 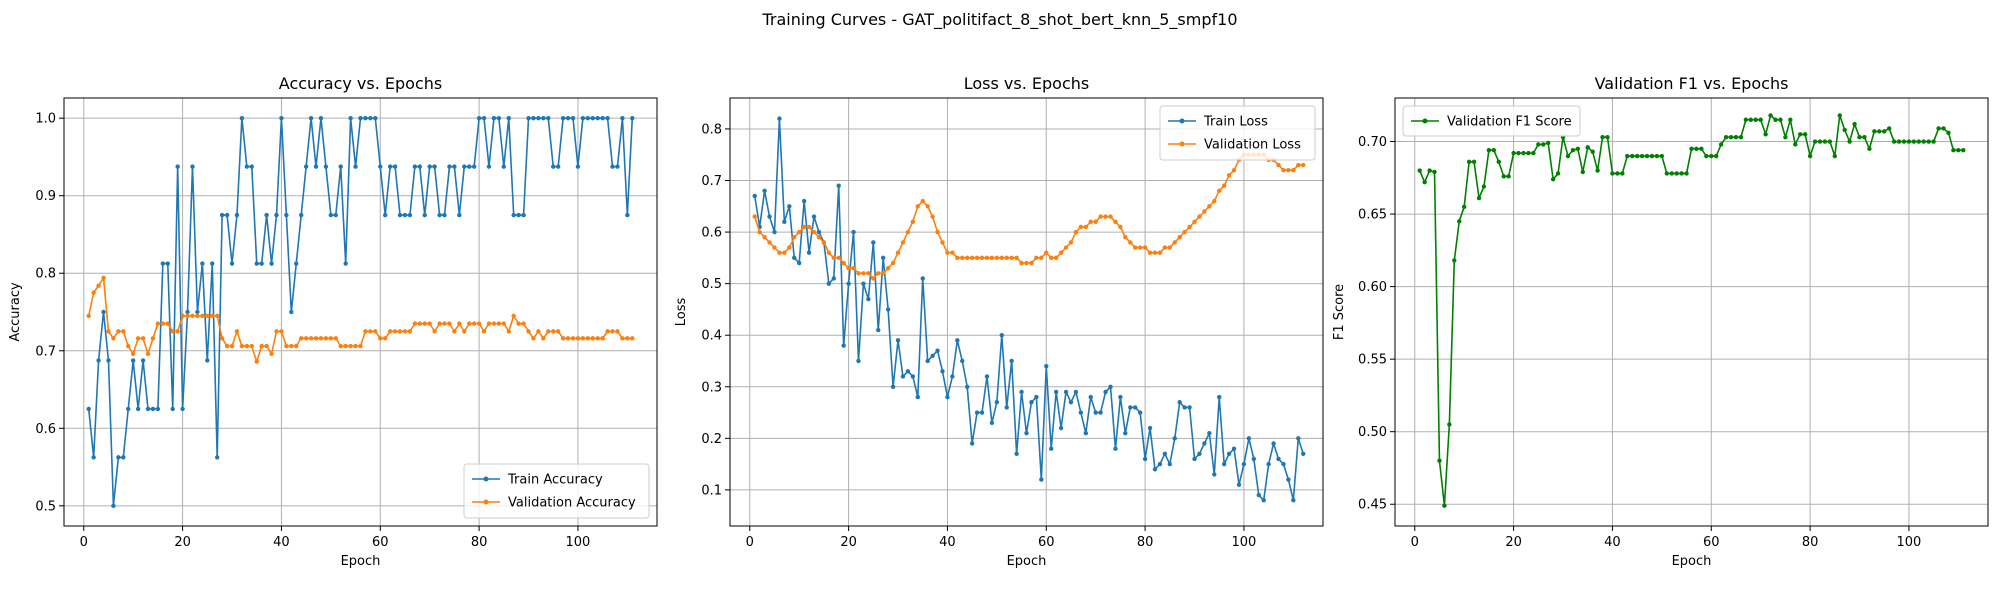 What do you see at coordinates (1372, 287) in the screenshot?
I see `y-tick-label: 0.60` at bounding box center [1372, 287].